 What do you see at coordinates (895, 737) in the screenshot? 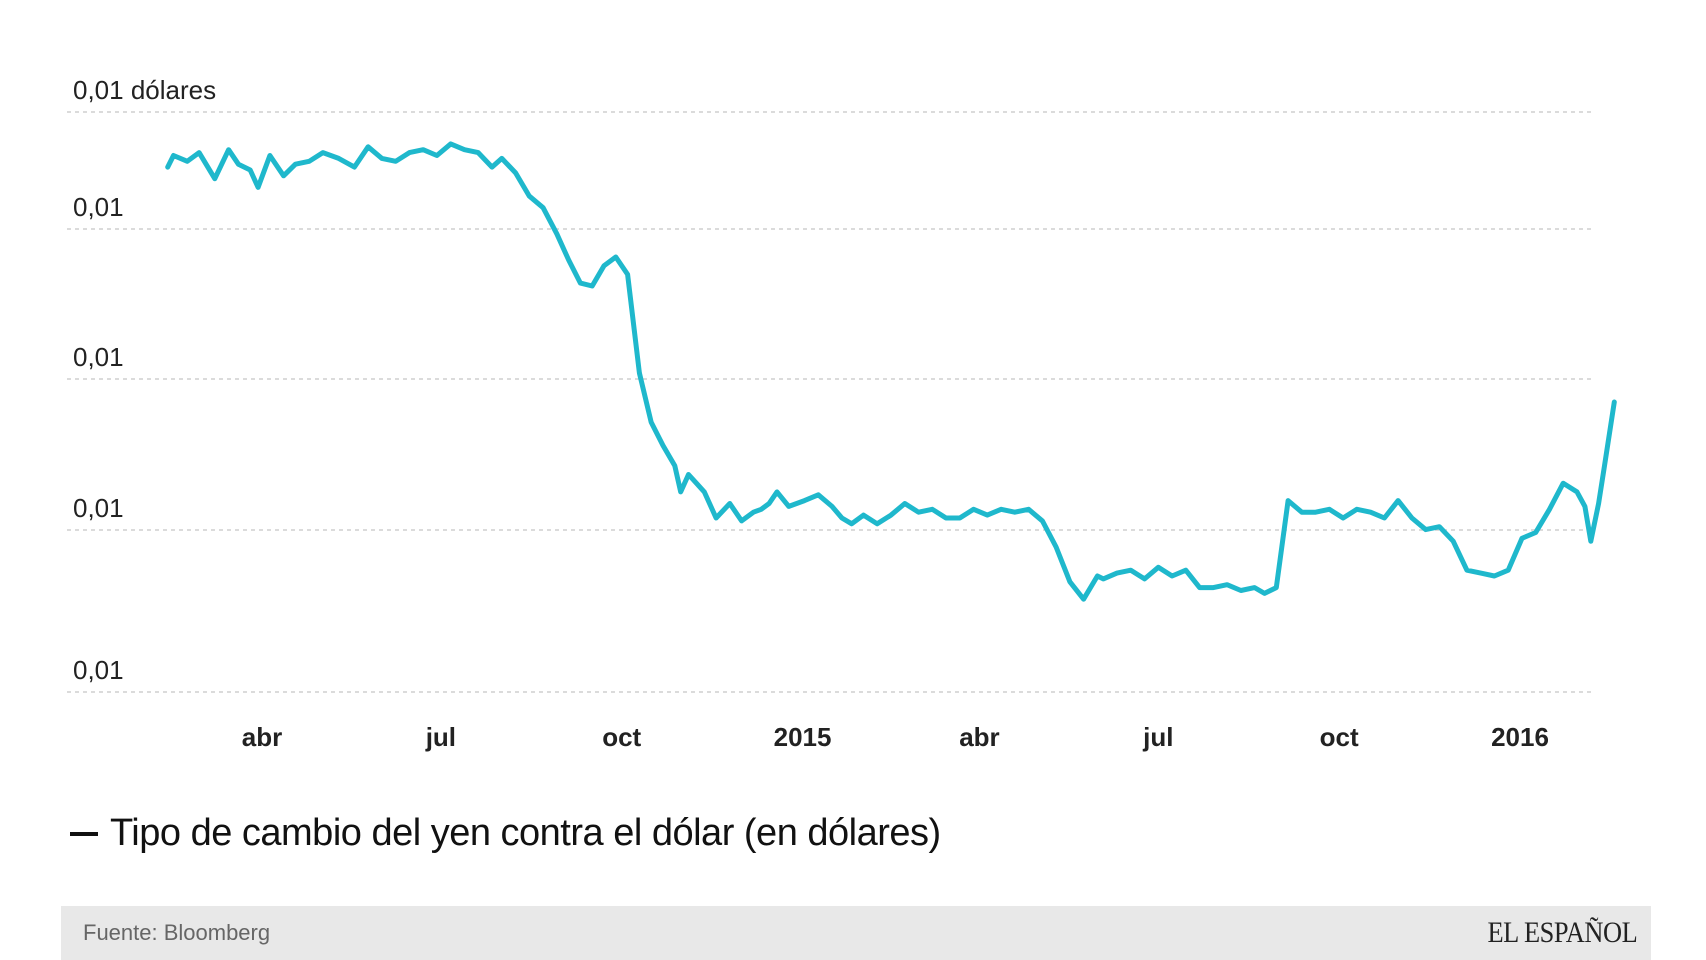
I see `x-axis: abr jul oct 2015 abr jul oct 2016` at bounding box center [895, 737].